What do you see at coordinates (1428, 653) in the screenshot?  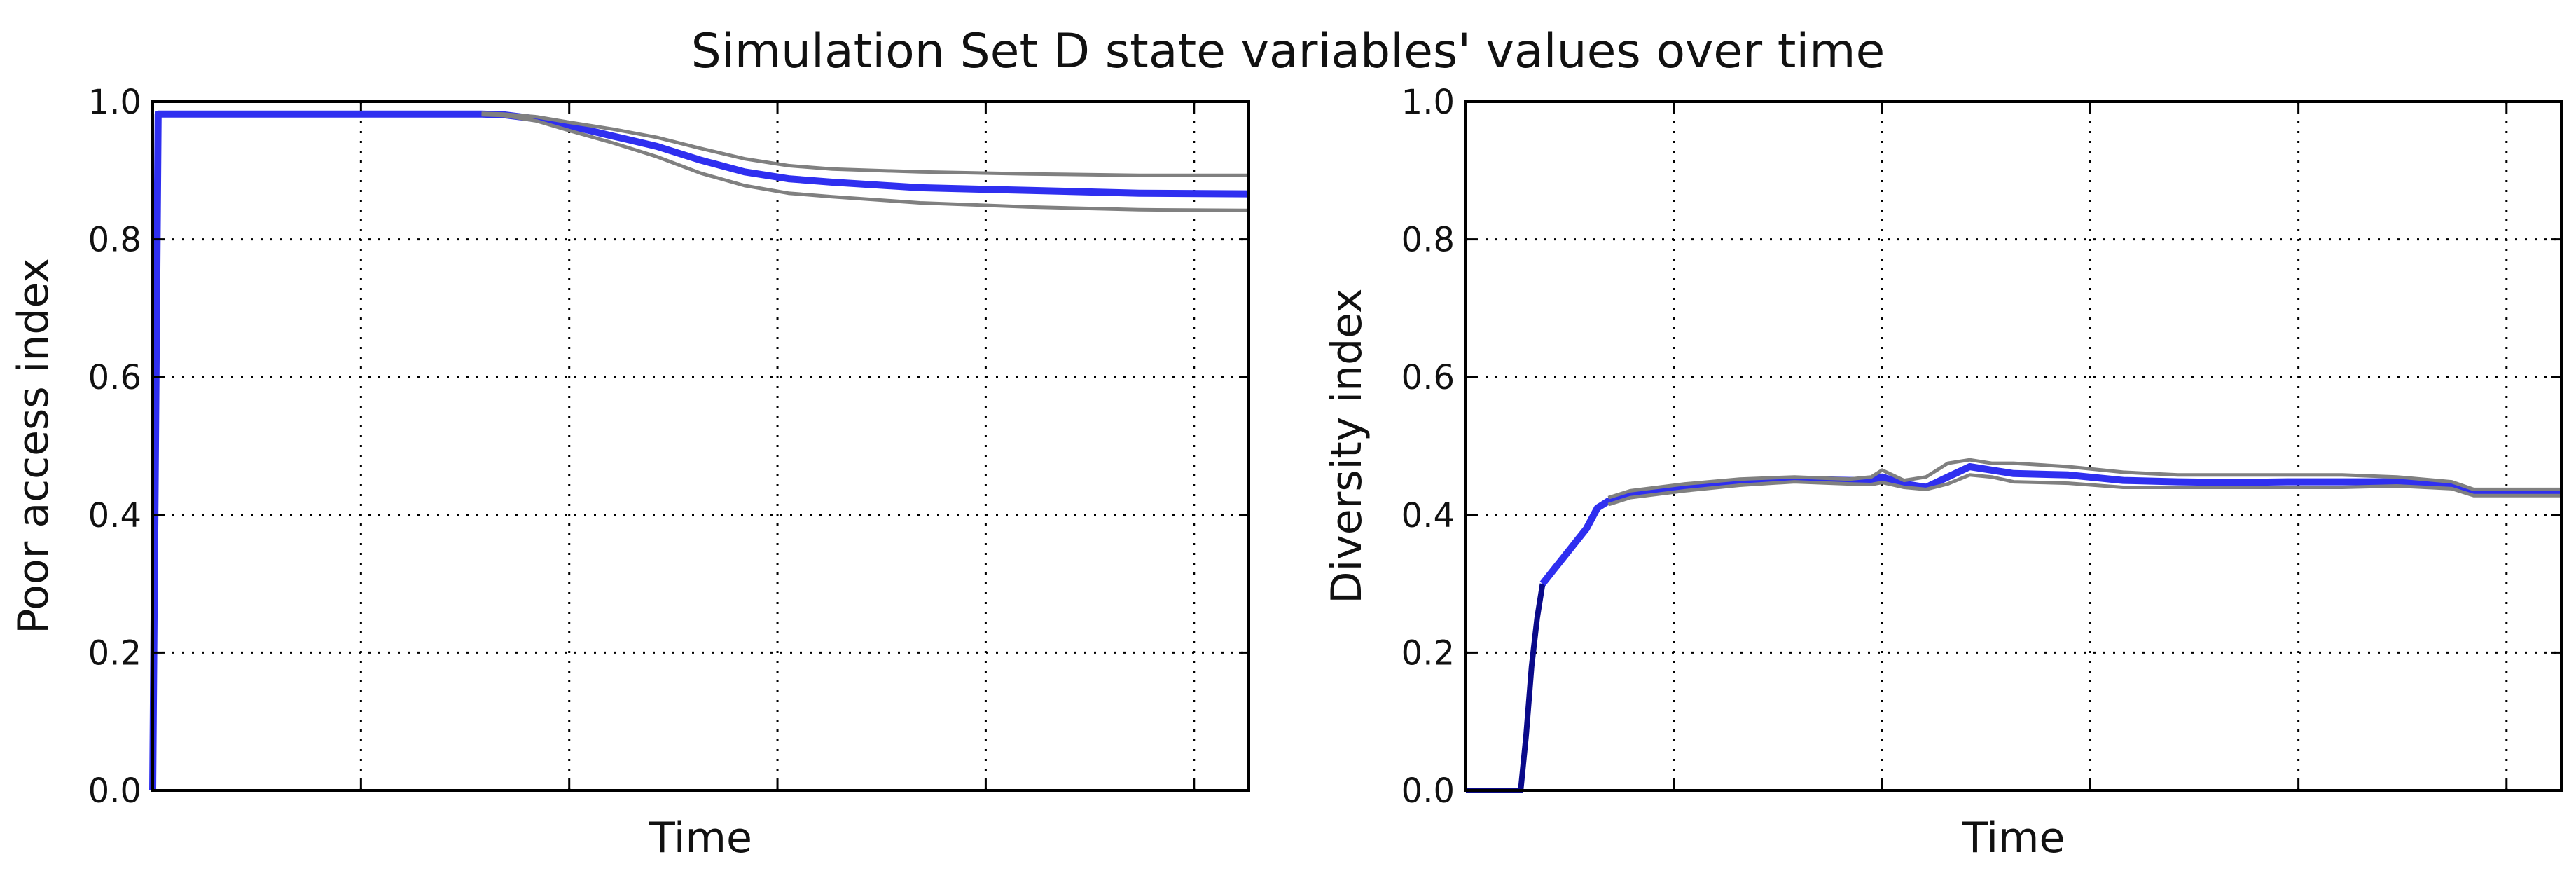 I see `diversity-y-tick-label: 0.2` at bounding box center [1428, 653].